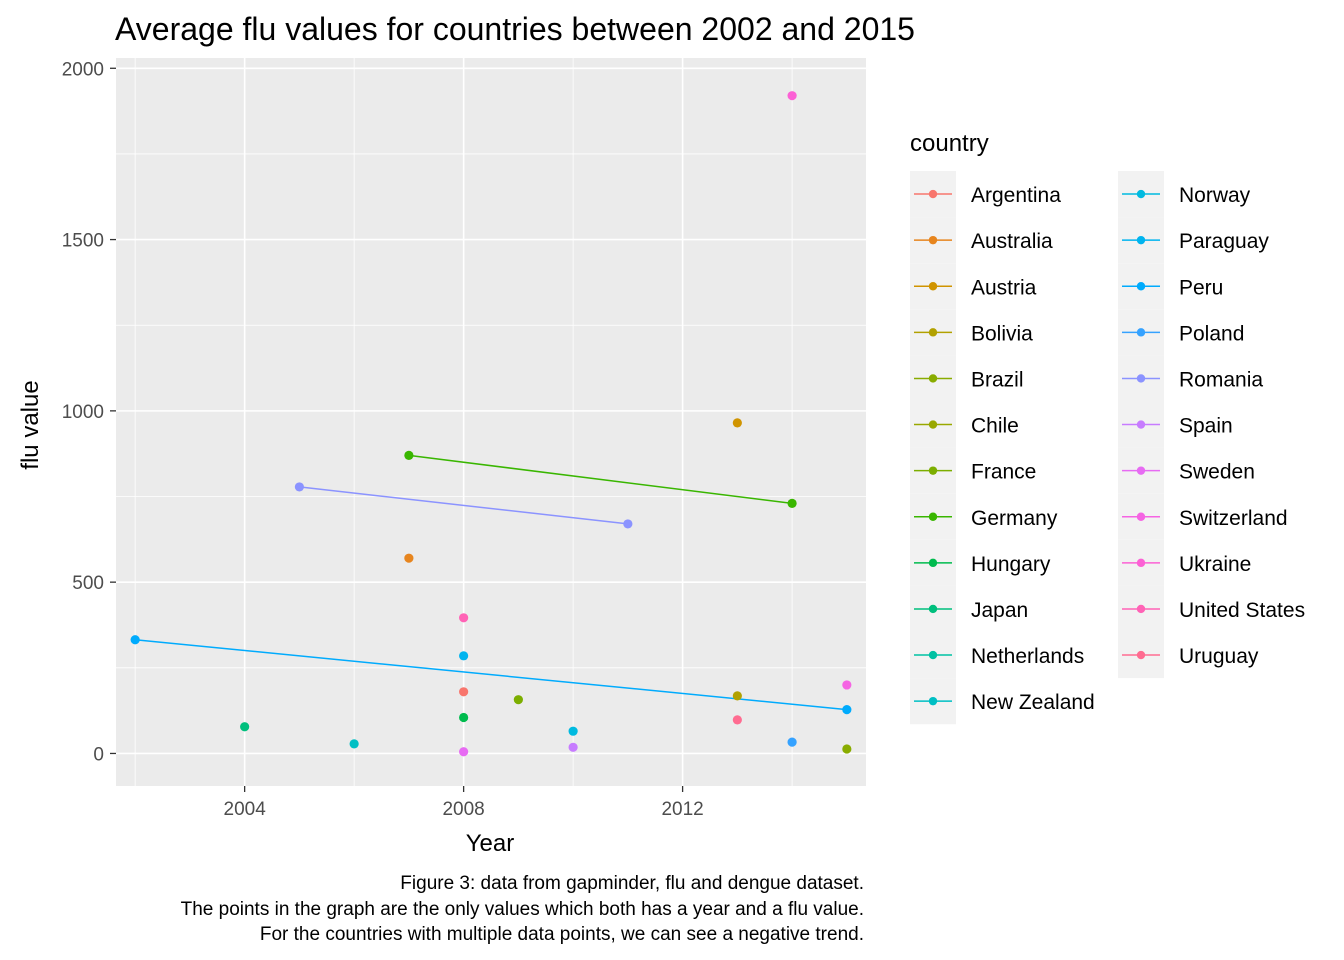 The image size is (1344, 960). I want to click on data-point-poland, so click(792, 742).